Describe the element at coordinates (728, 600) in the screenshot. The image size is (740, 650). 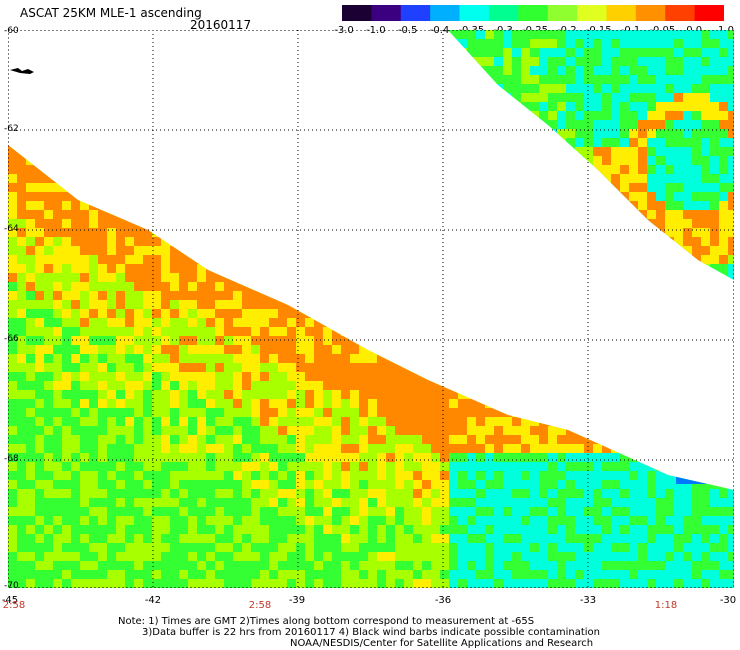
I see `lon-label: -30` at that location.